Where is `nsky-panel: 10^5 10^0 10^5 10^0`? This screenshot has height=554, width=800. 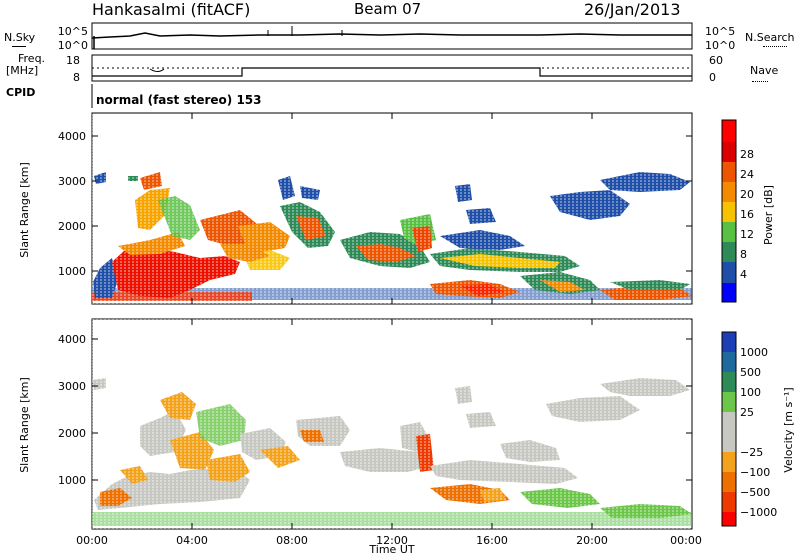
nsky-panel: 10^5 10^0 10^5 10^0 is located at coordinates (396, 37).